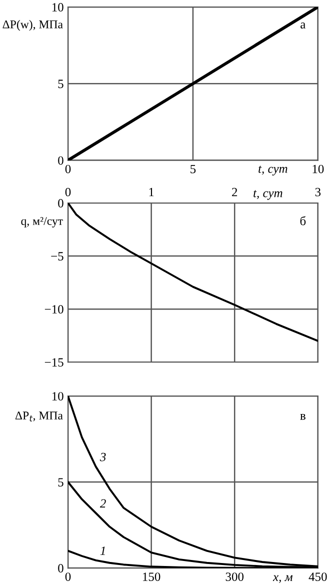 Image resolution: width=335 pixels, height=585 pixels. I want to click on x-tick-label: 3, so click(318, 192).